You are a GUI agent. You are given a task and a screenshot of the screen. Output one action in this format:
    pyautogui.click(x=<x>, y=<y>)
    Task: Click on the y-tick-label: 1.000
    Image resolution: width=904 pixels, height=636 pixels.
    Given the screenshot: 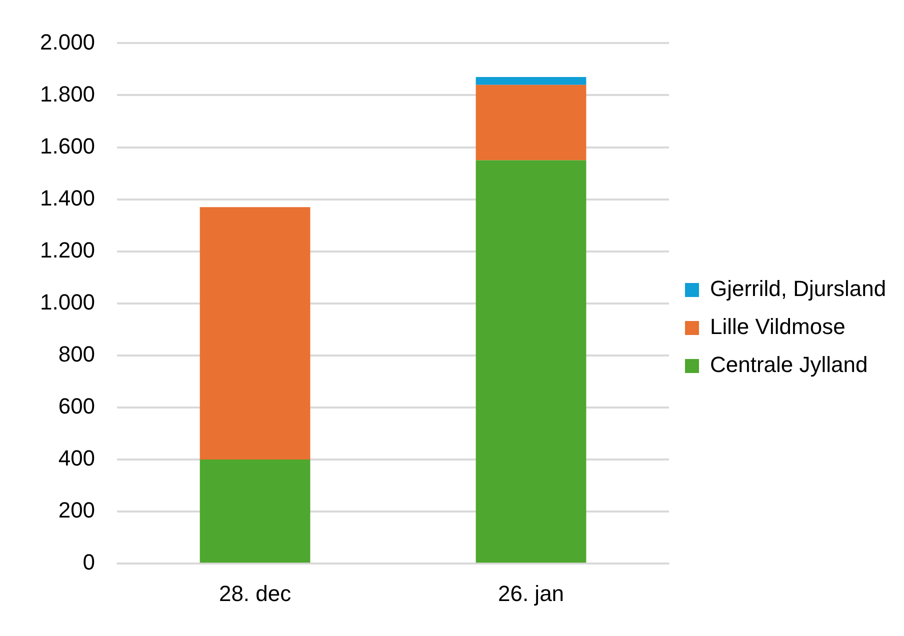 What is the action you would take?
    pyautogui.click(x=68, y=301)
    